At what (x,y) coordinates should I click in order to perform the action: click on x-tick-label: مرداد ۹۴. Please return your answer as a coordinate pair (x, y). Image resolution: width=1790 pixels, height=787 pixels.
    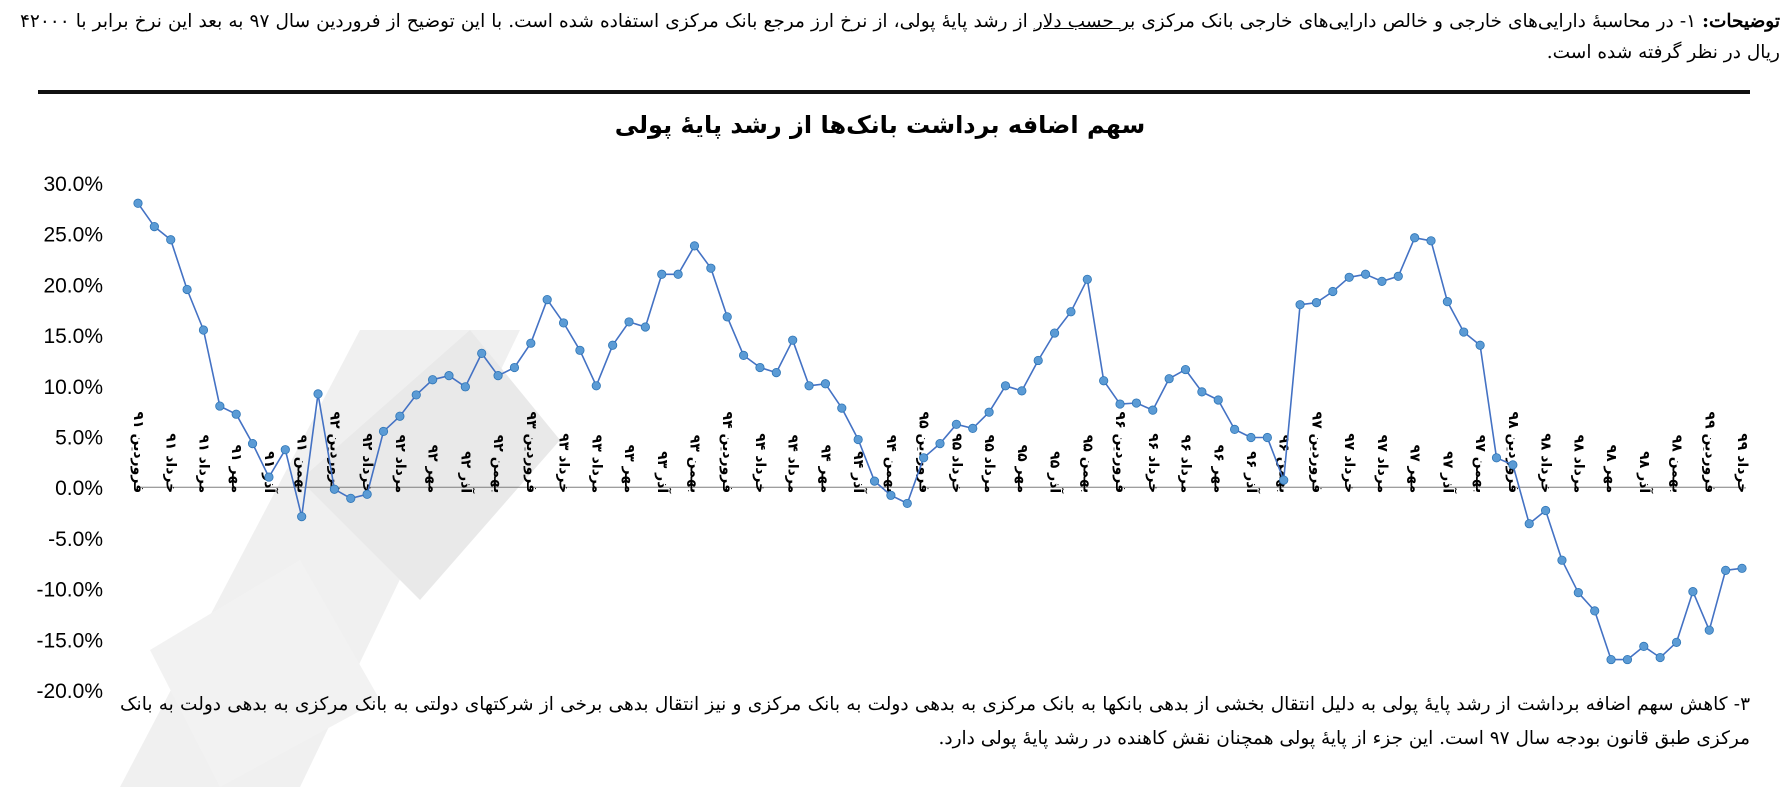
    Looking at the image, I should click on (793, 464).